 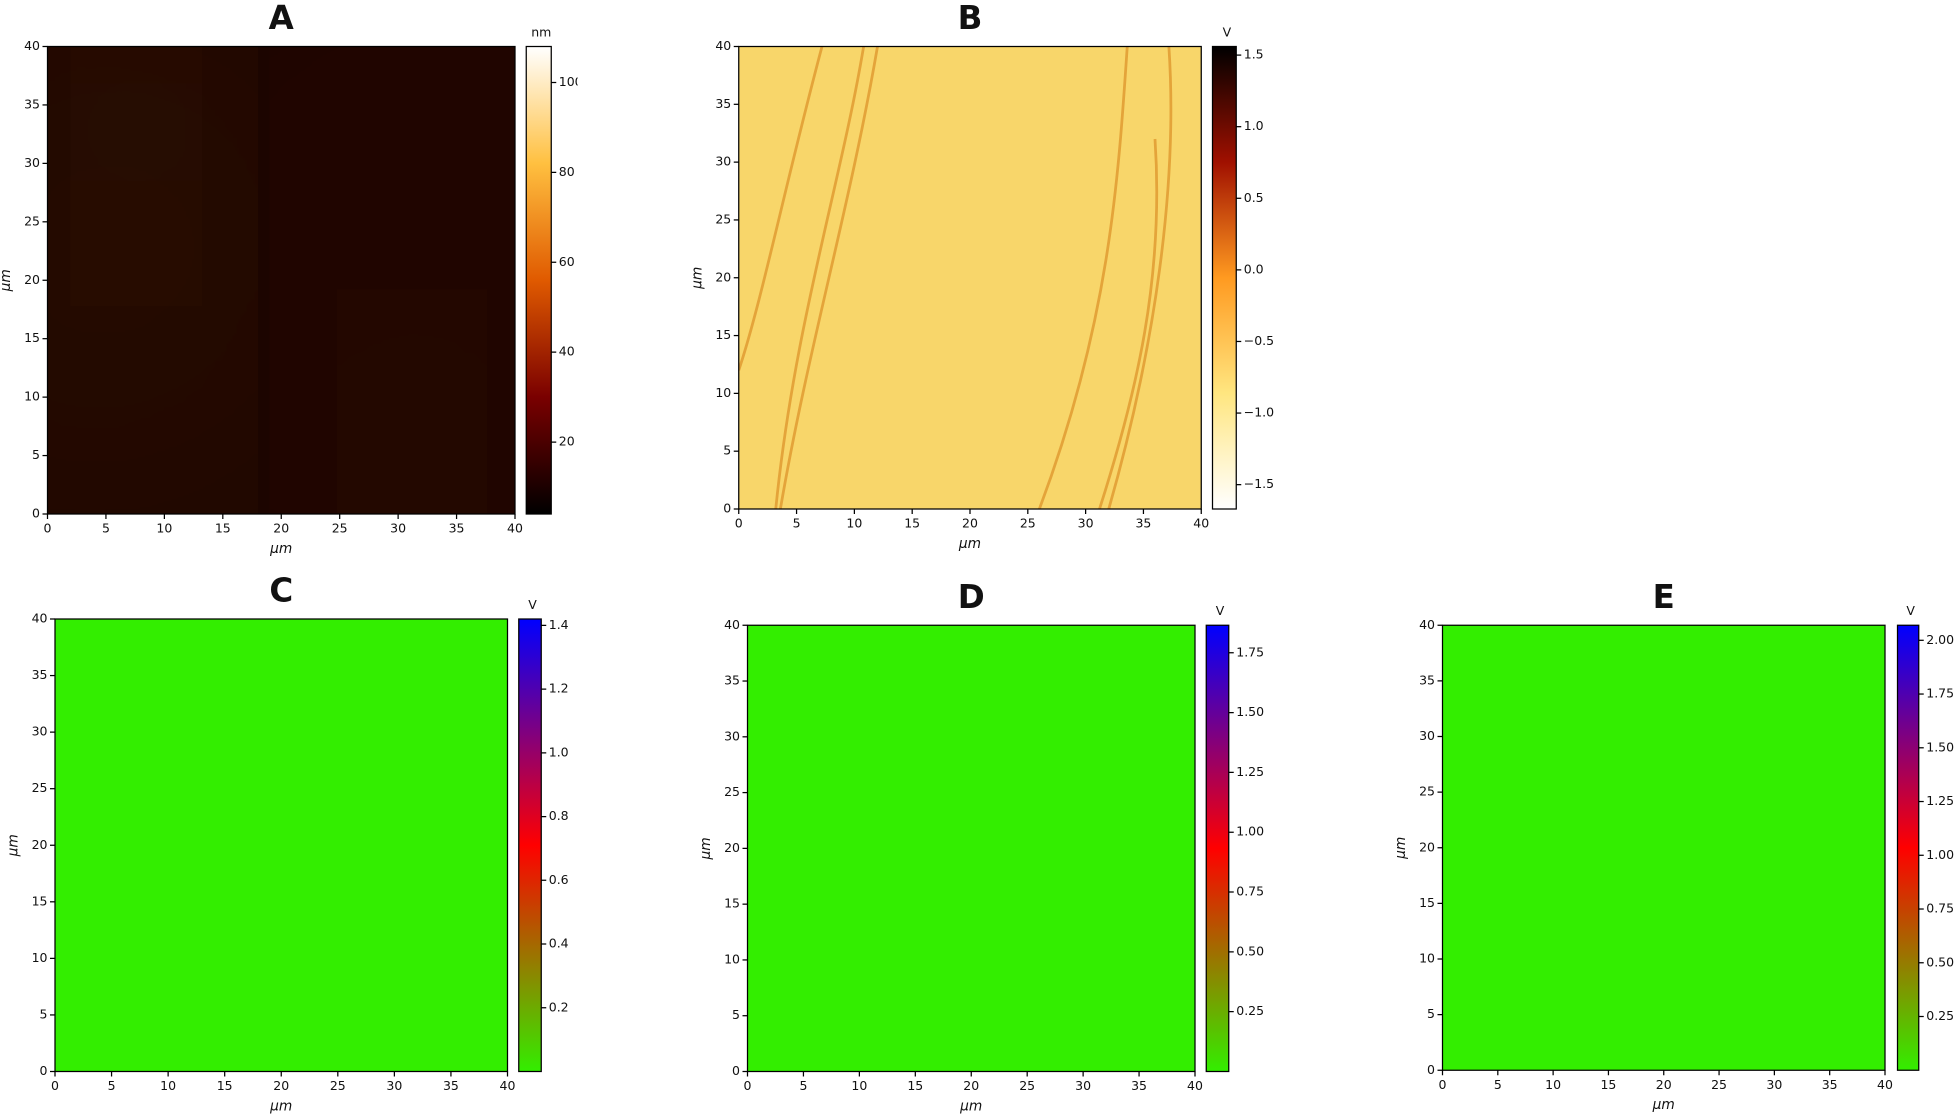 I want to click on colorbar-tick-label: 0.5, so click(x=1254, y=197).